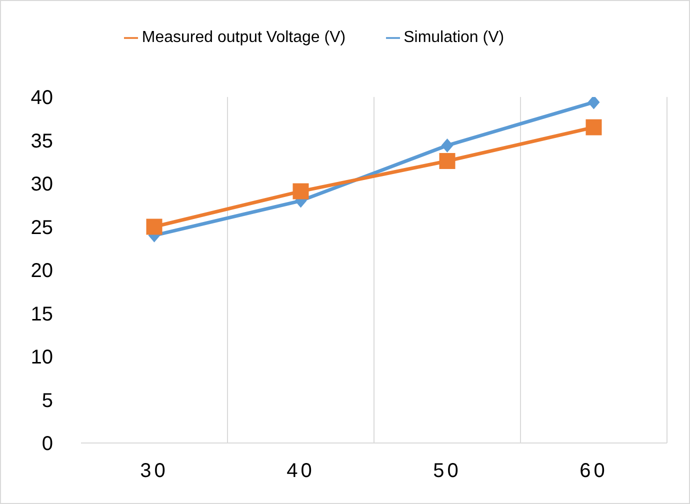 The width and height of the screenshot is (690, 504). Describe the element at coordinates (454, 37) in the screenshot. I see `legend-label: Simulation (V)` at that location.